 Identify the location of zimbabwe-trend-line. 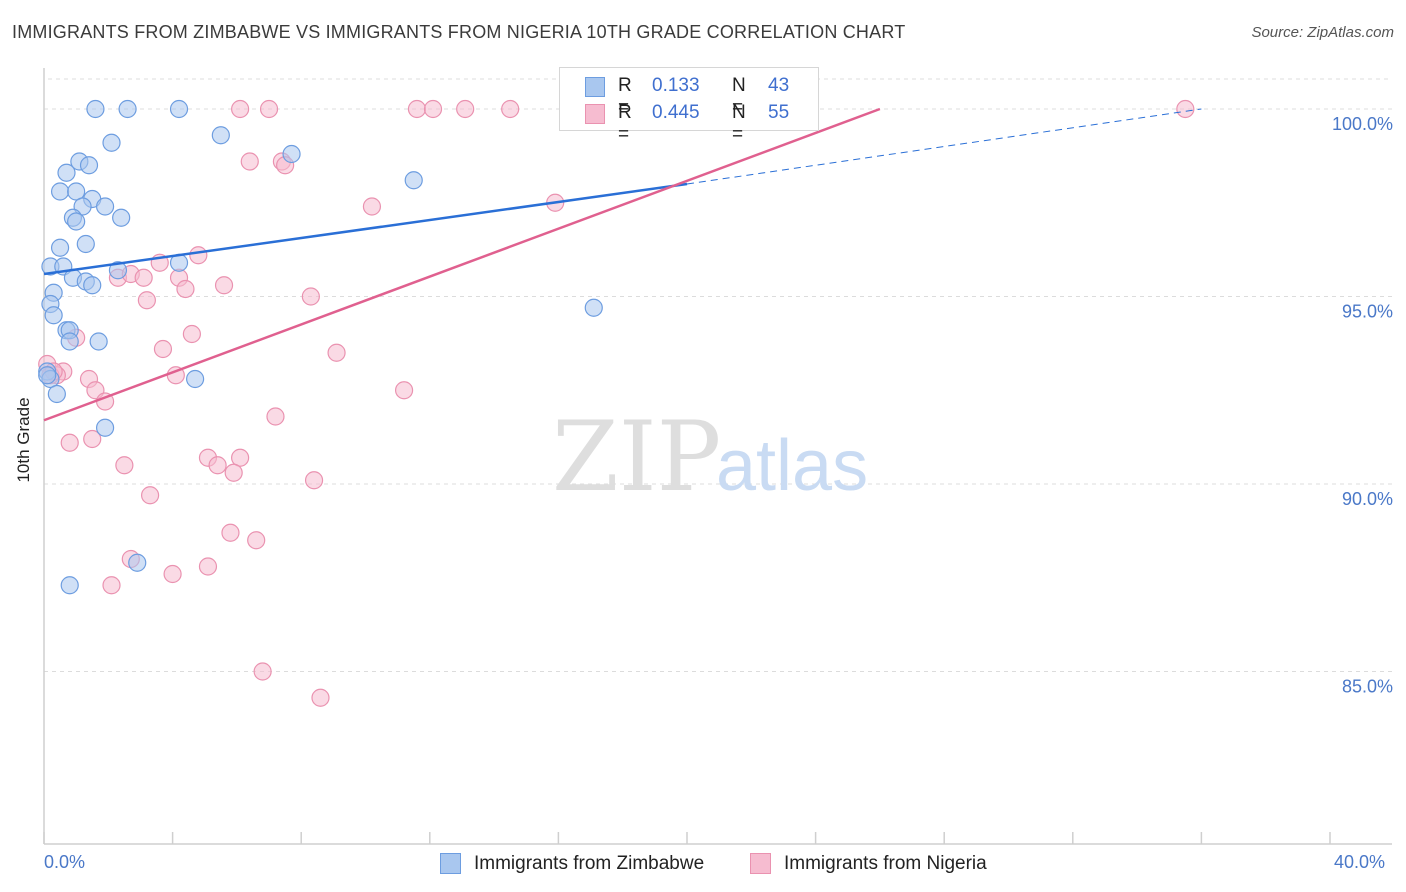
(365, 229).